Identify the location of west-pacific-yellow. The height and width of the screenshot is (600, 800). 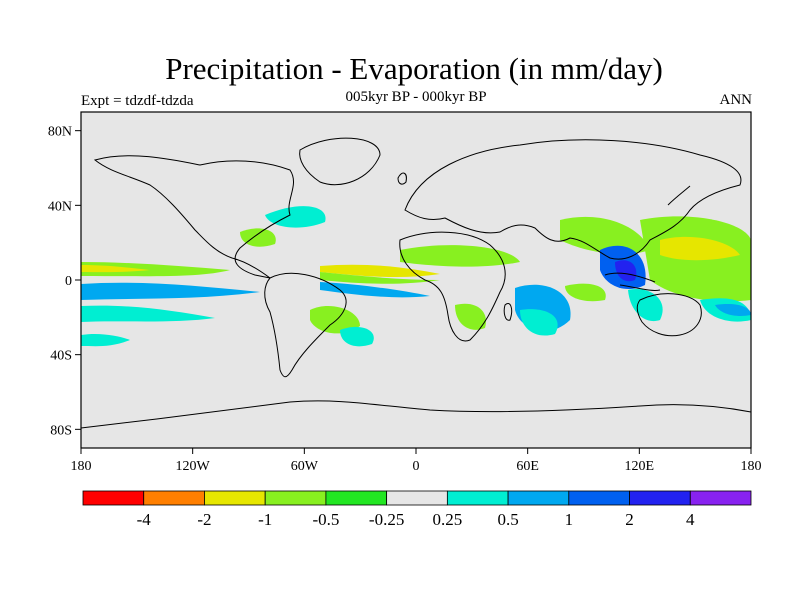
(700, 248).